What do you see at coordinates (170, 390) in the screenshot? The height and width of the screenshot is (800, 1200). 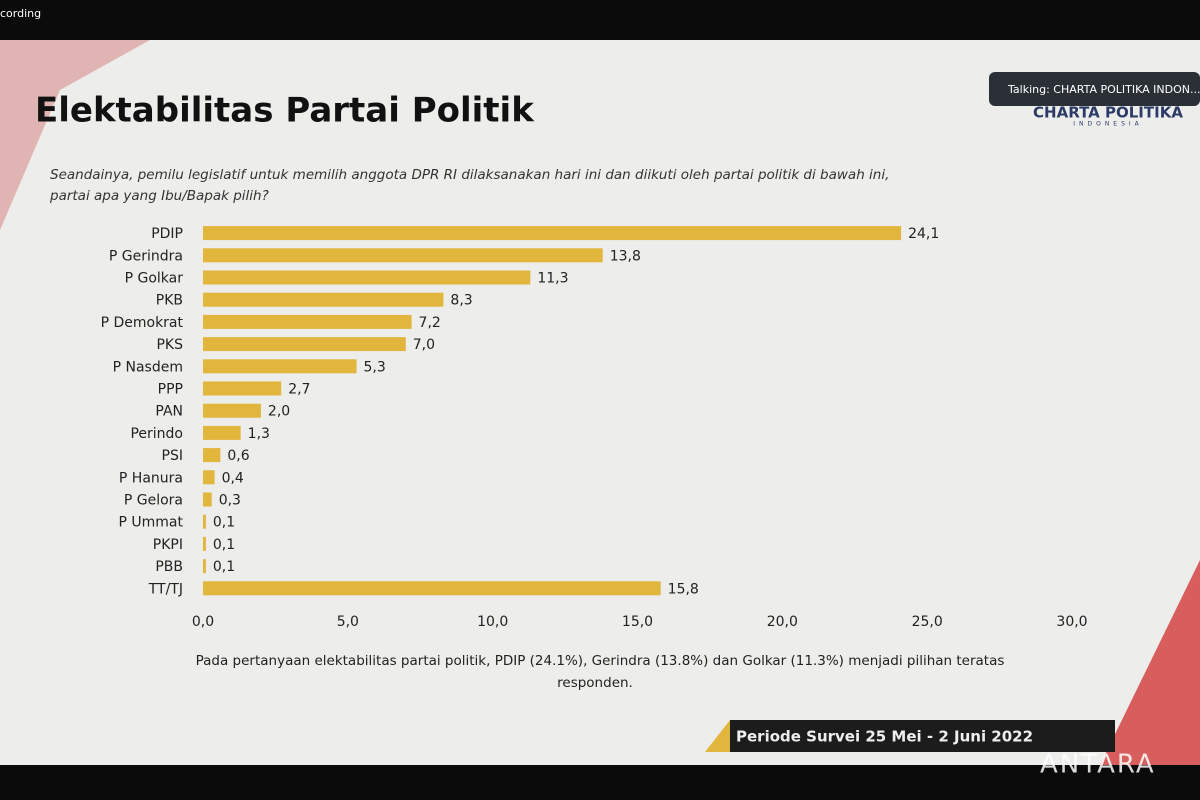 I see `y-tick-label: PPP` at bounding box center [170, 390].